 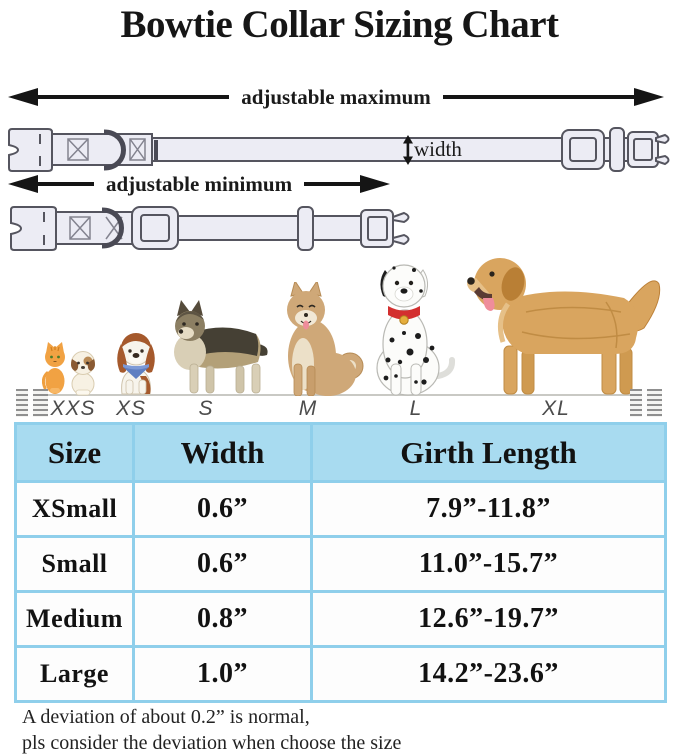 What do you see at coordinates (488, 564) in the screenshot?
I see `cell-girth: 11.0”-15.7”` at bounding box center [488, 564].